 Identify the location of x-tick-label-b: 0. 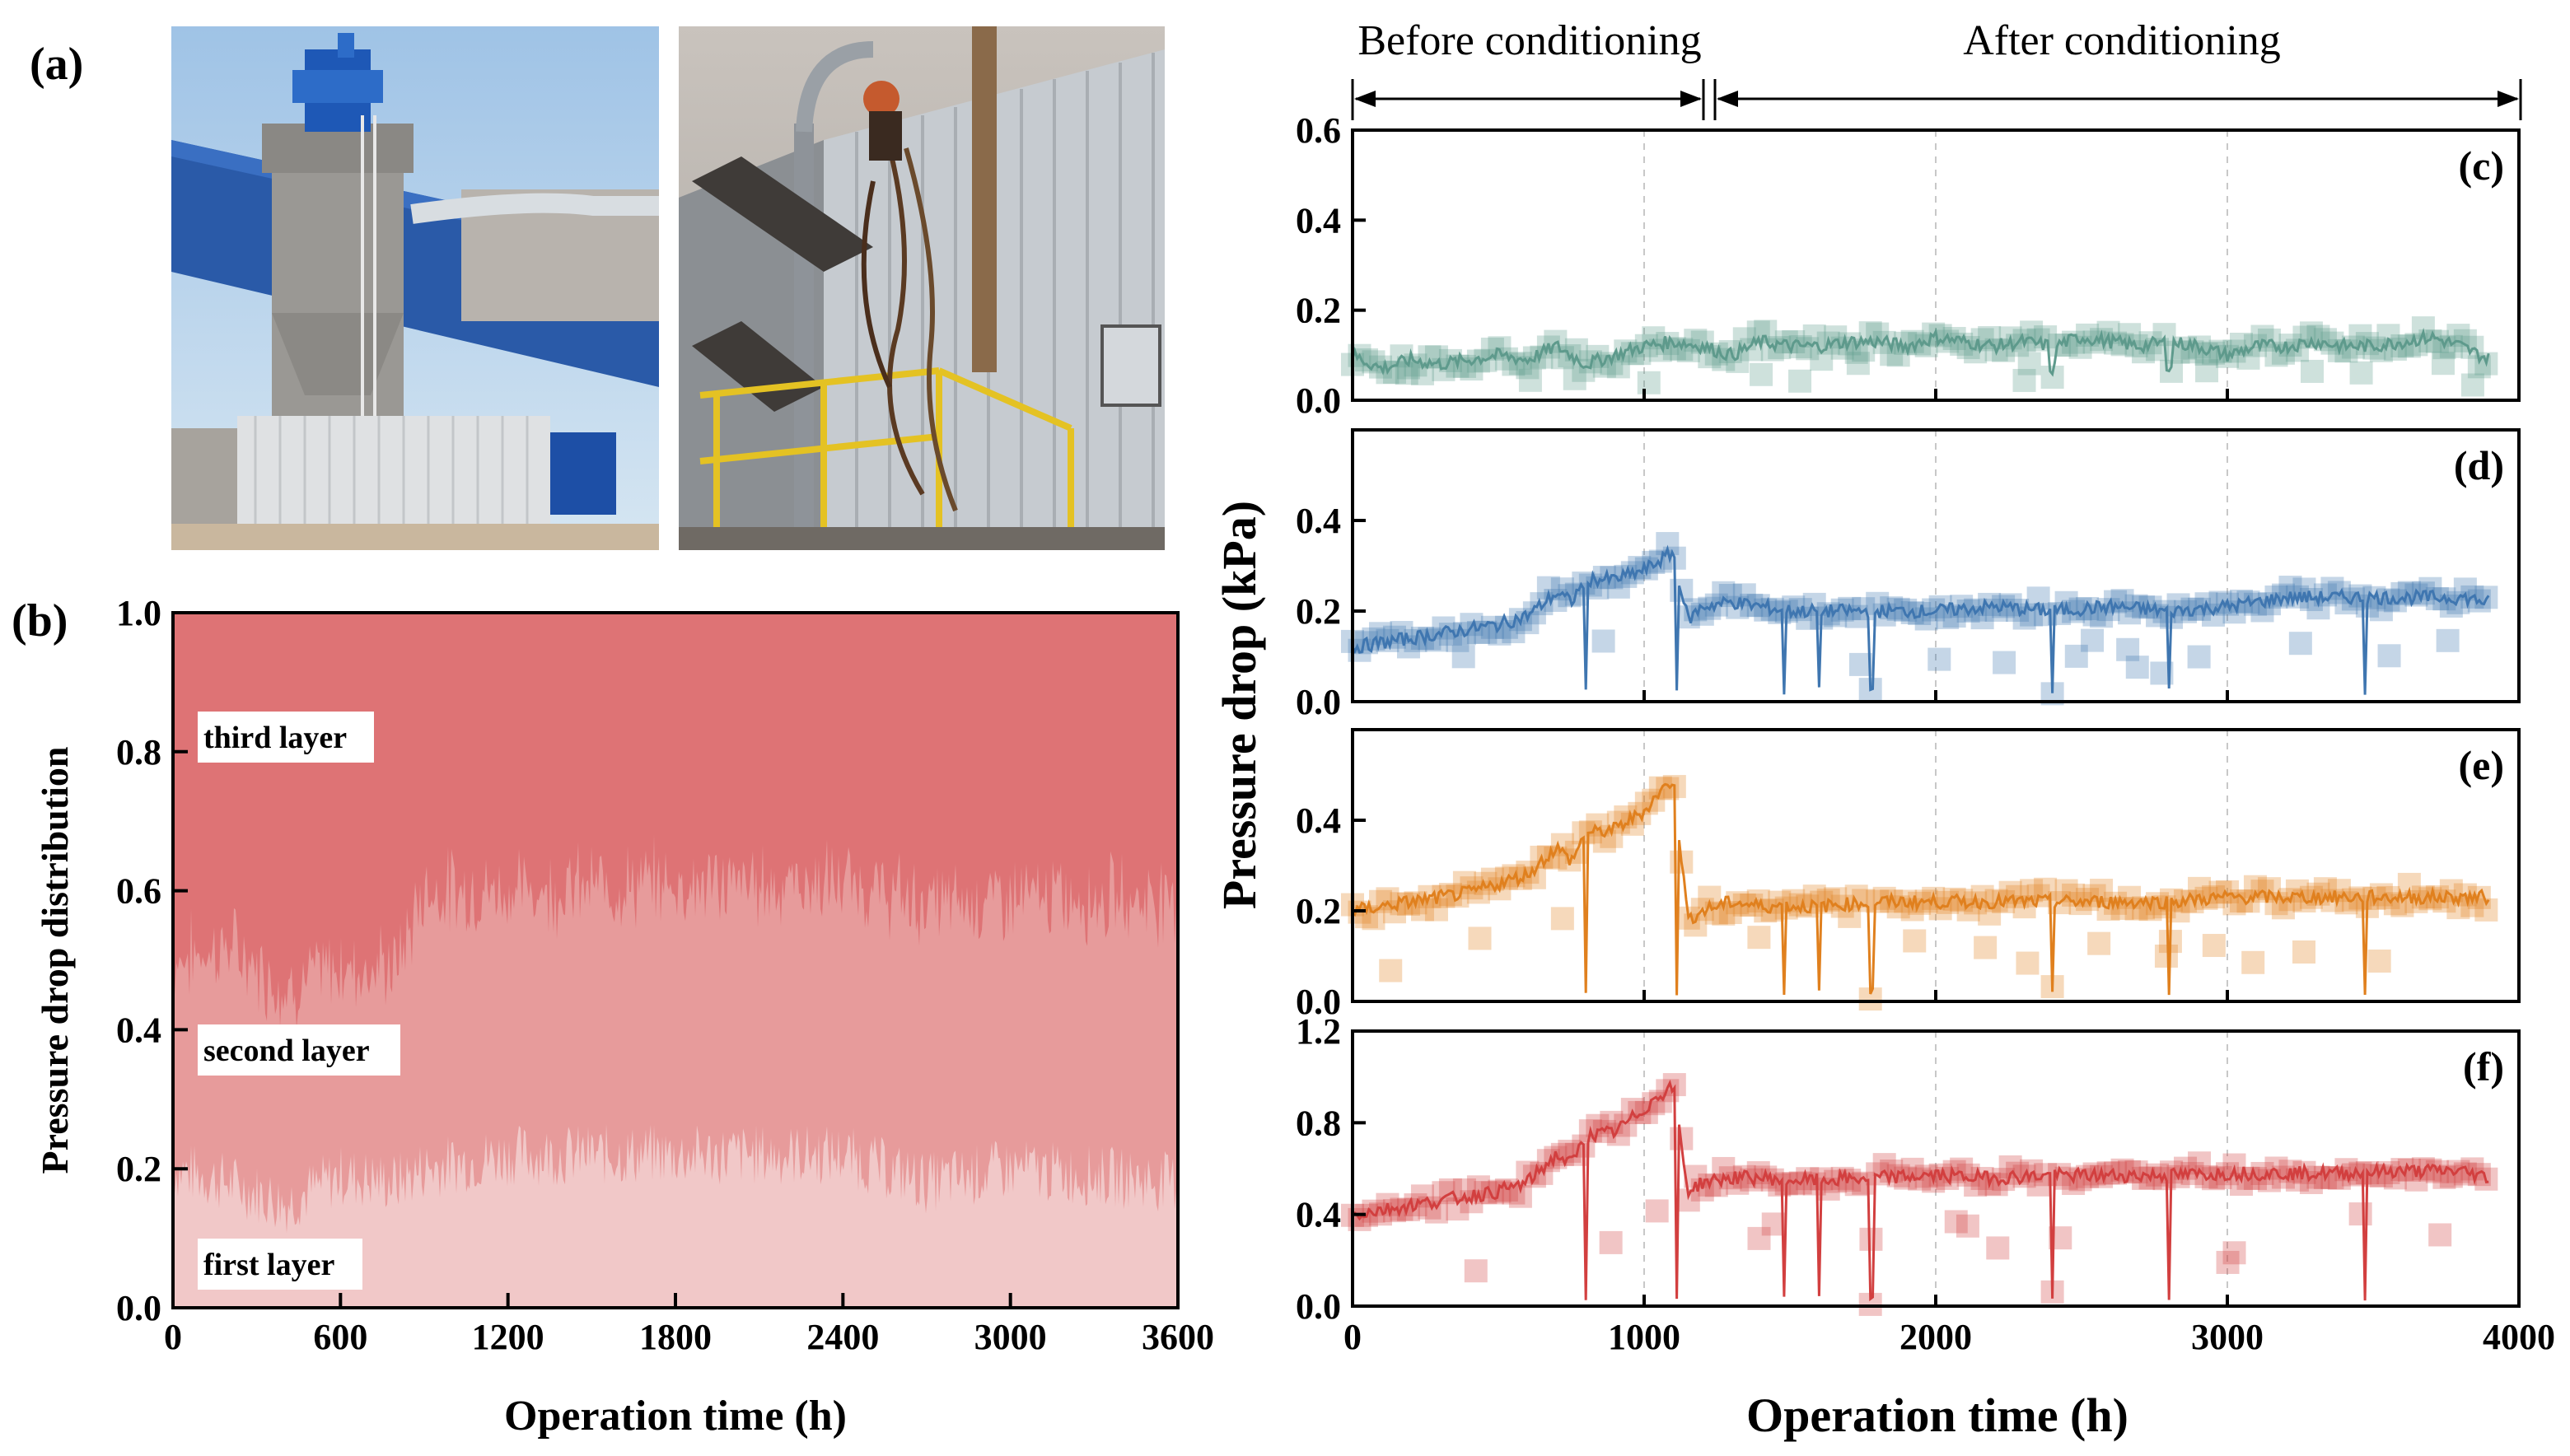
(173, 1337).